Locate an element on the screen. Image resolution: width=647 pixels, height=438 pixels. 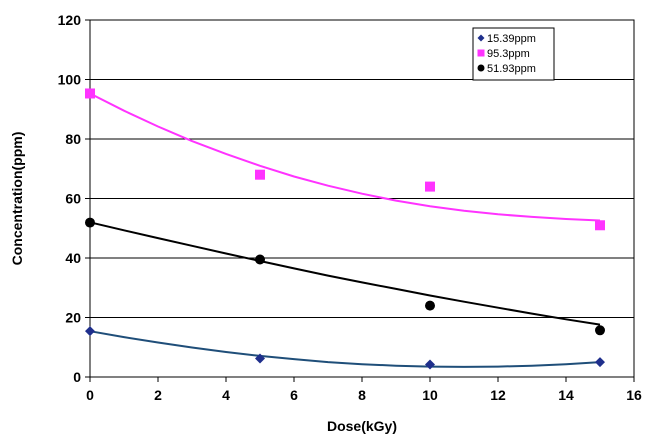
y-tick-label: 100 is located at coordinates (70, 80).